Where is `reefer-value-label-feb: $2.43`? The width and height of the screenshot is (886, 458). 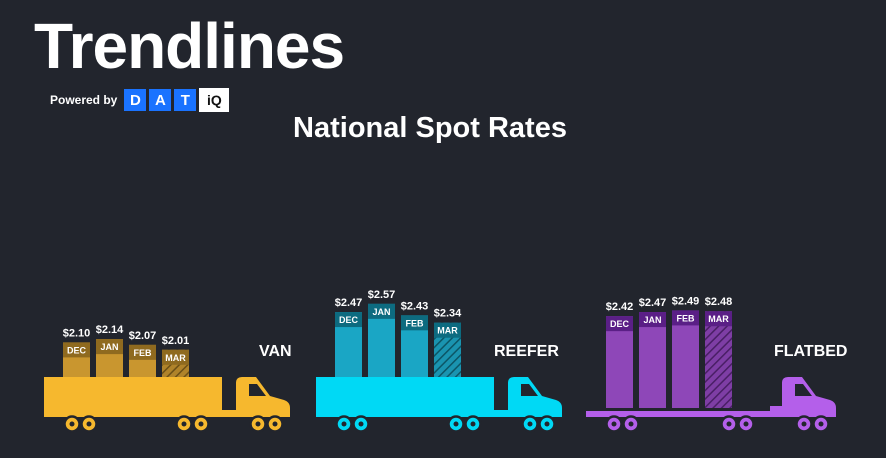 reefer-value-label-feb: $2.43 is located at coordinates (415, 306).